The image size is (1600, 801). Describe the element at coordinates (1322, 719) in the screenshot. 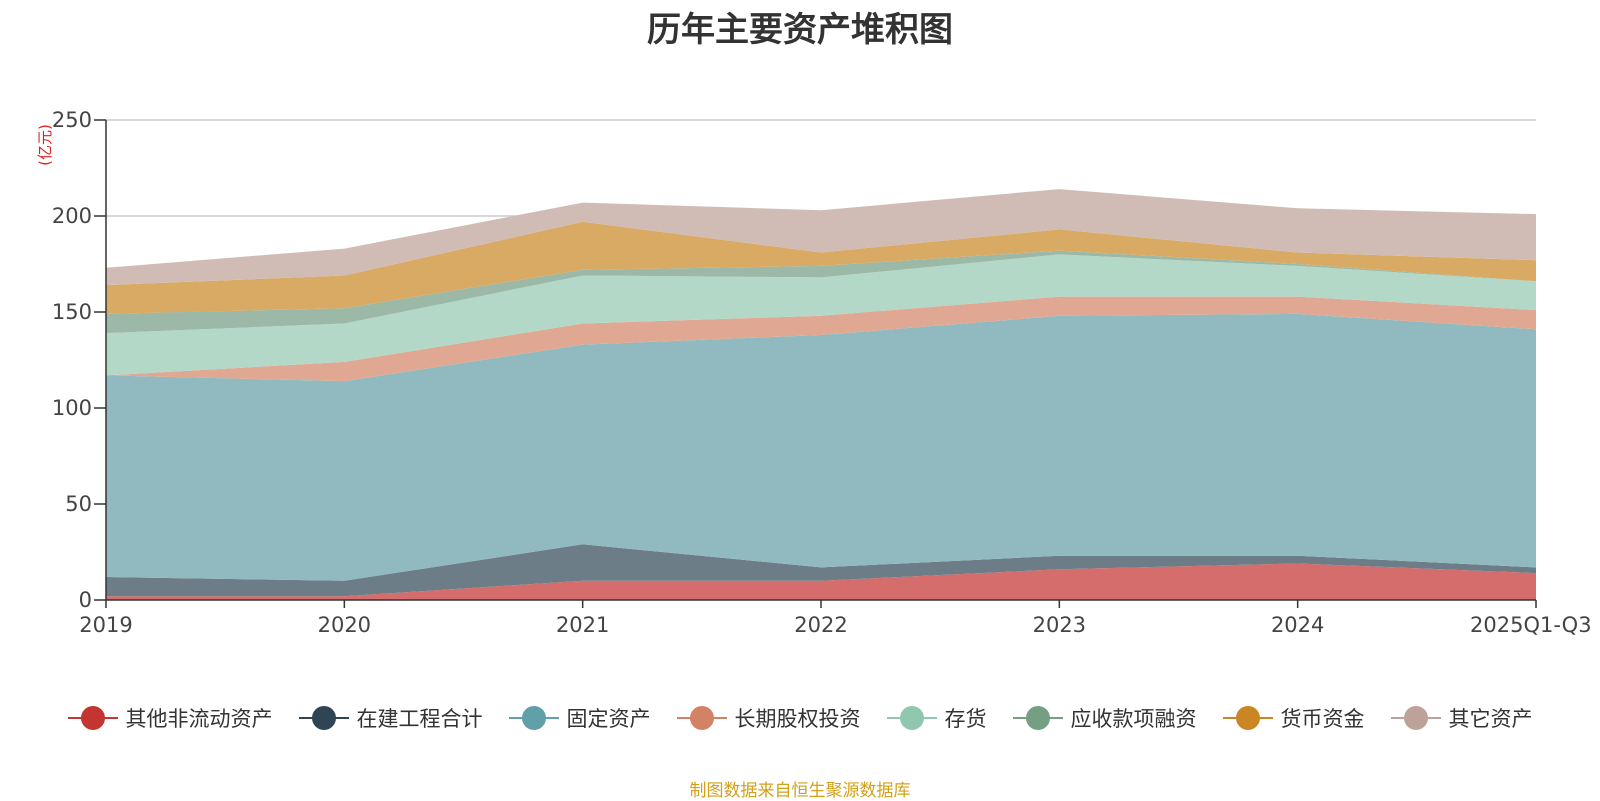

I see `legend-label: 货币资金` at that location.